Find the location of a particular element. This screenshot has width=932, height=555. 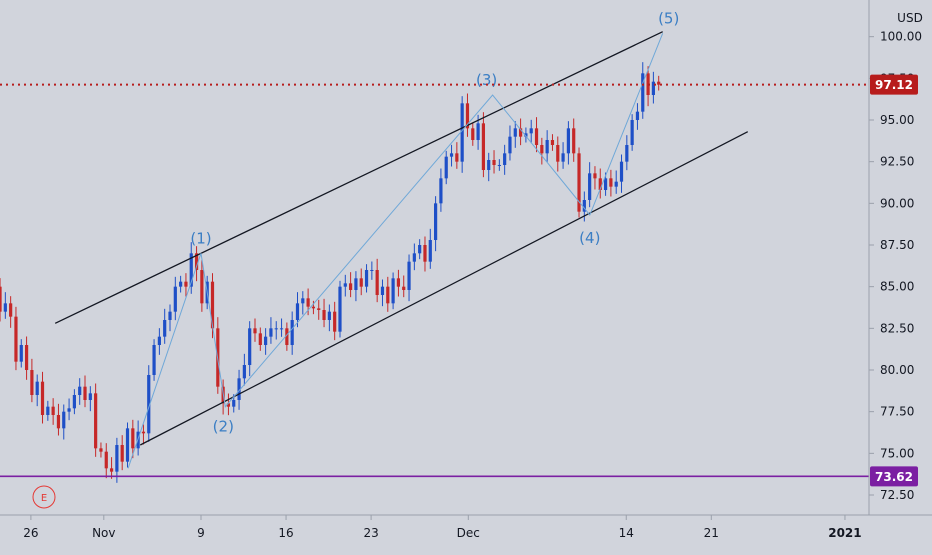

wave-label-2: (2) is located at coordinates (223, 427).